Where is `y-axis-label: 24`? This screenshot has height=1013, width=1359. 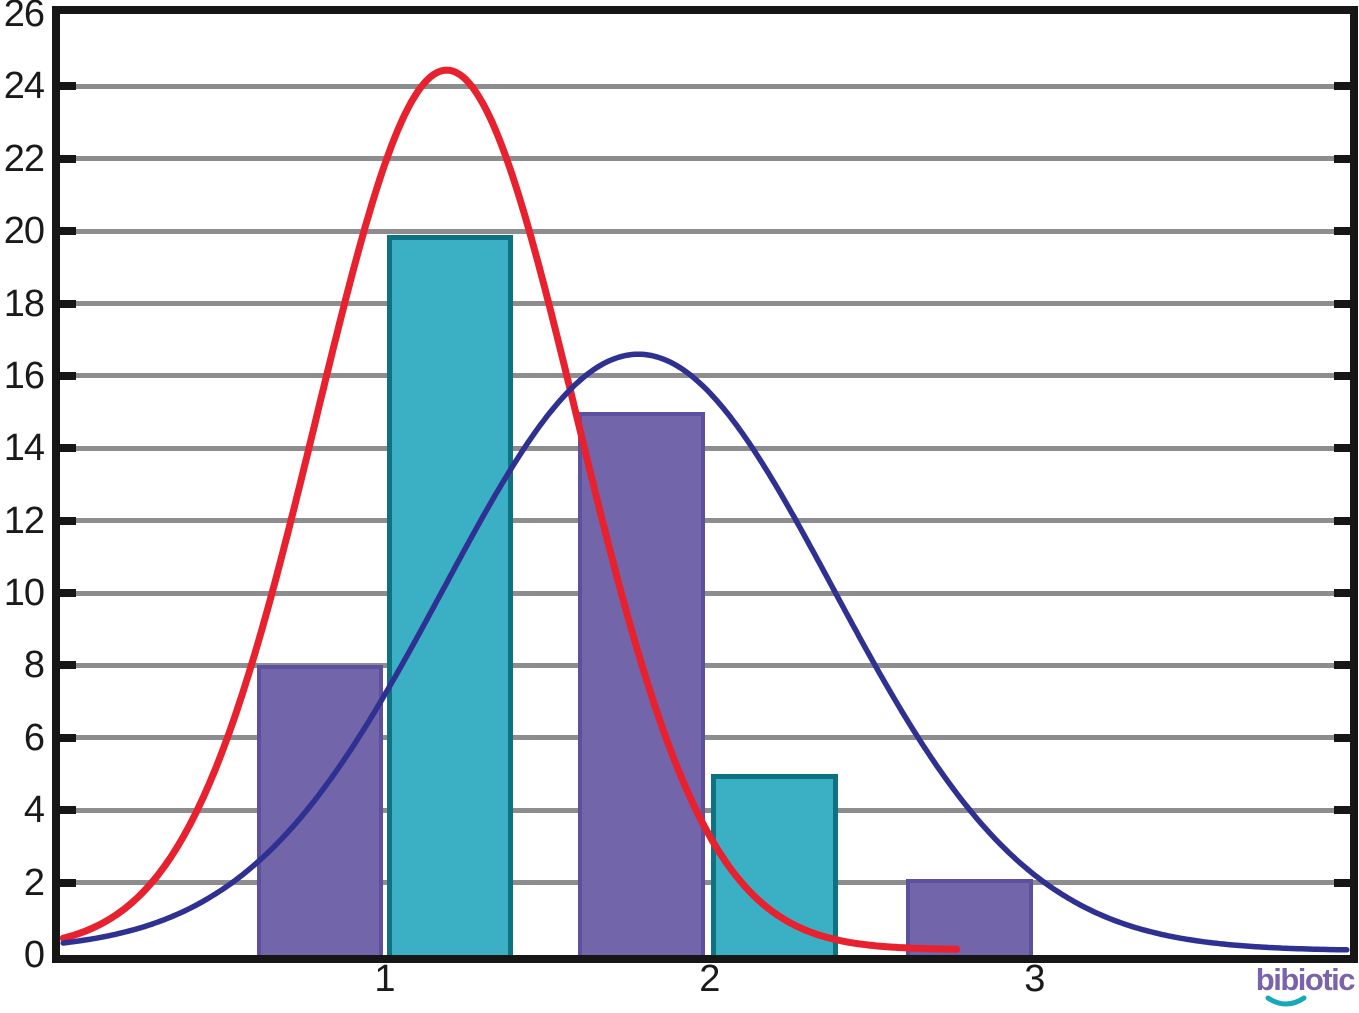
y-axis-label: 24 is located at coordinates (24, 86).